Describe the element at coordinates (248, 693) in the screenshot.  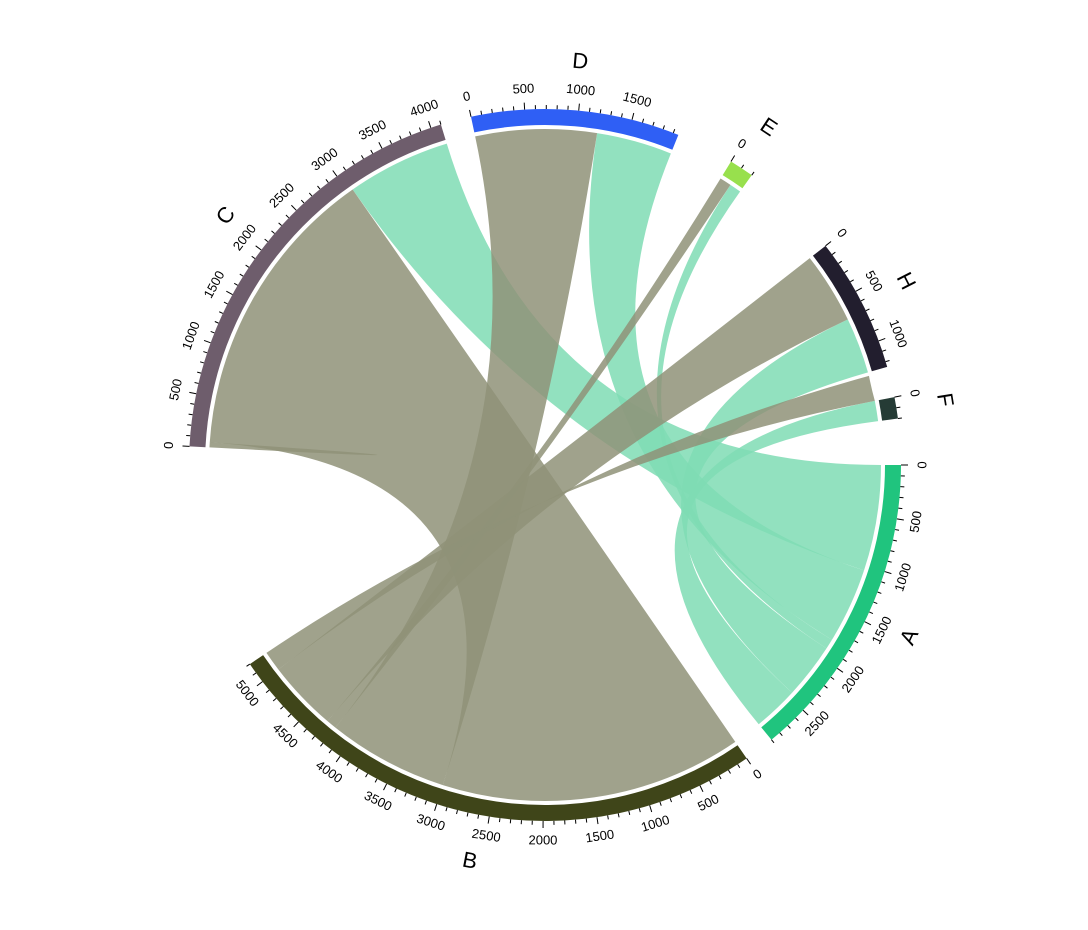
I see `tick-label: 5000` at that location.